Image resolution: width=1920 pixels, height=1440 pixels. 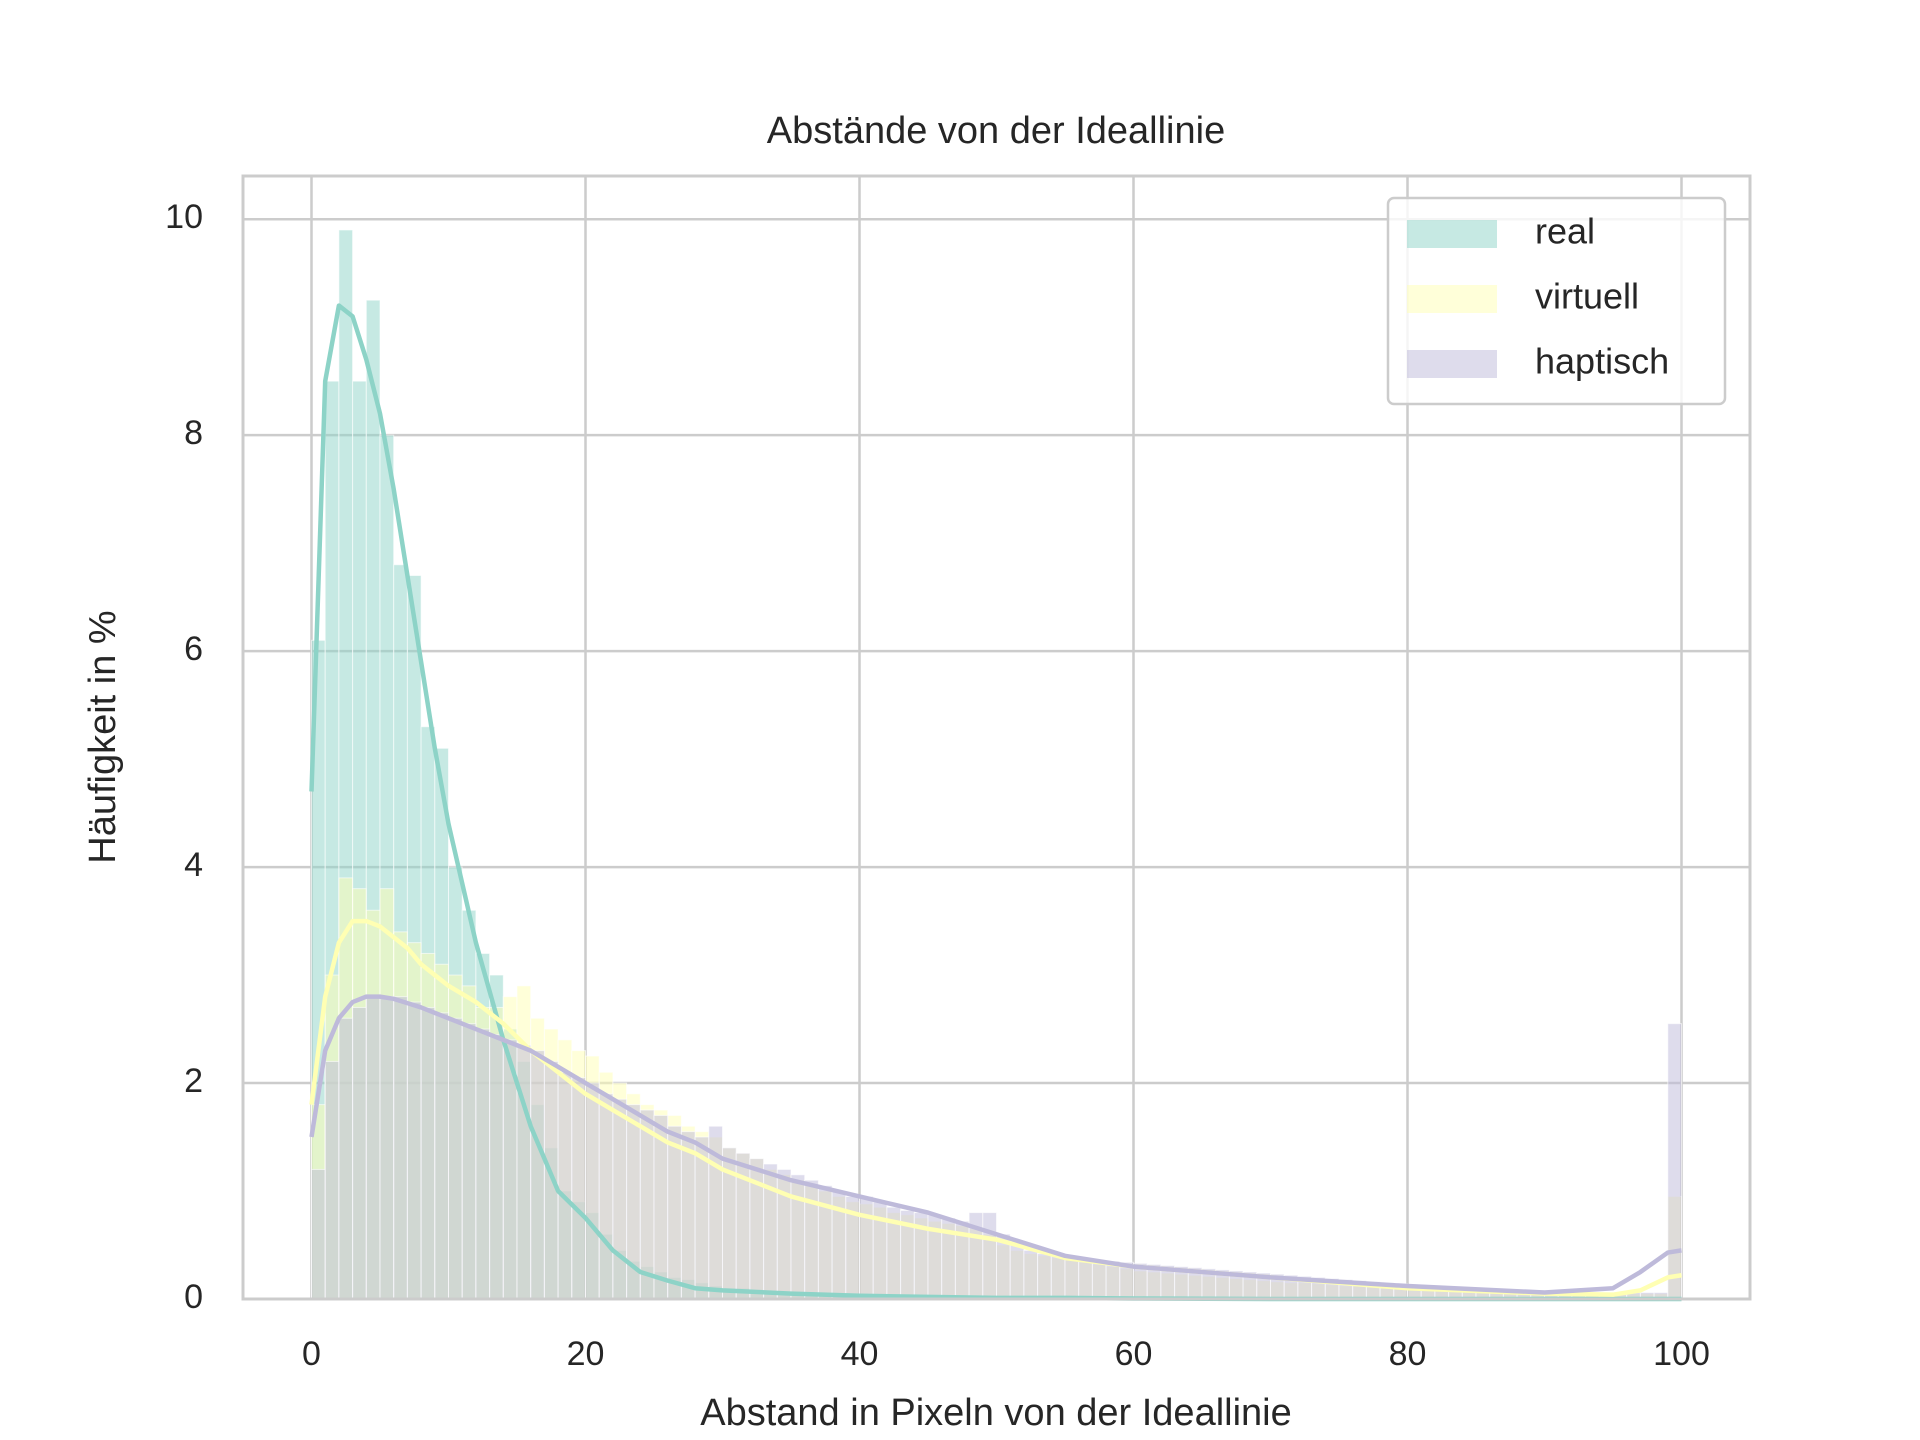 I want to click on x-tick-label: 80, so click(x=1408, y=1354).